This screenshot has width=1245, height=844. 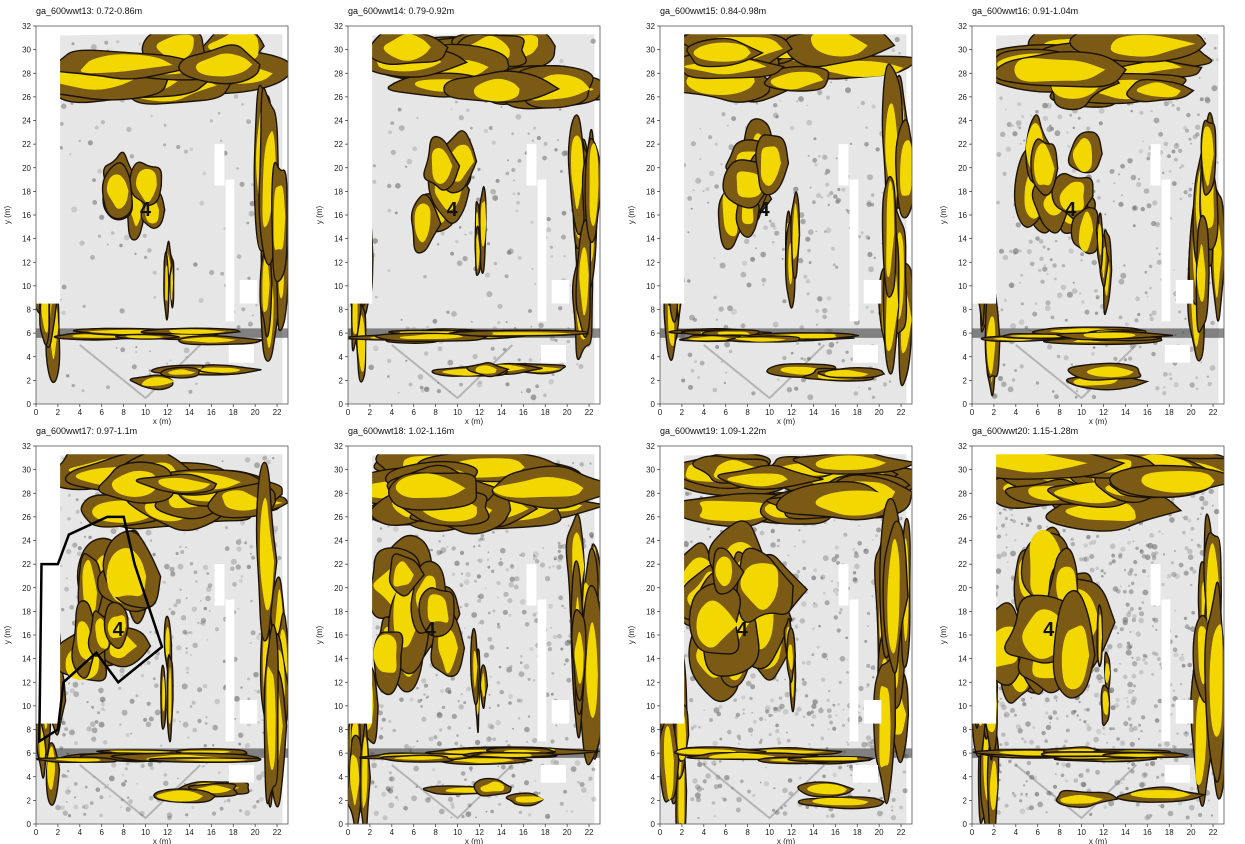 What do you see at coordinates (962, 50) in the screenshot?
I see `y-tick-label: 30` at bounding box center [962, 50].